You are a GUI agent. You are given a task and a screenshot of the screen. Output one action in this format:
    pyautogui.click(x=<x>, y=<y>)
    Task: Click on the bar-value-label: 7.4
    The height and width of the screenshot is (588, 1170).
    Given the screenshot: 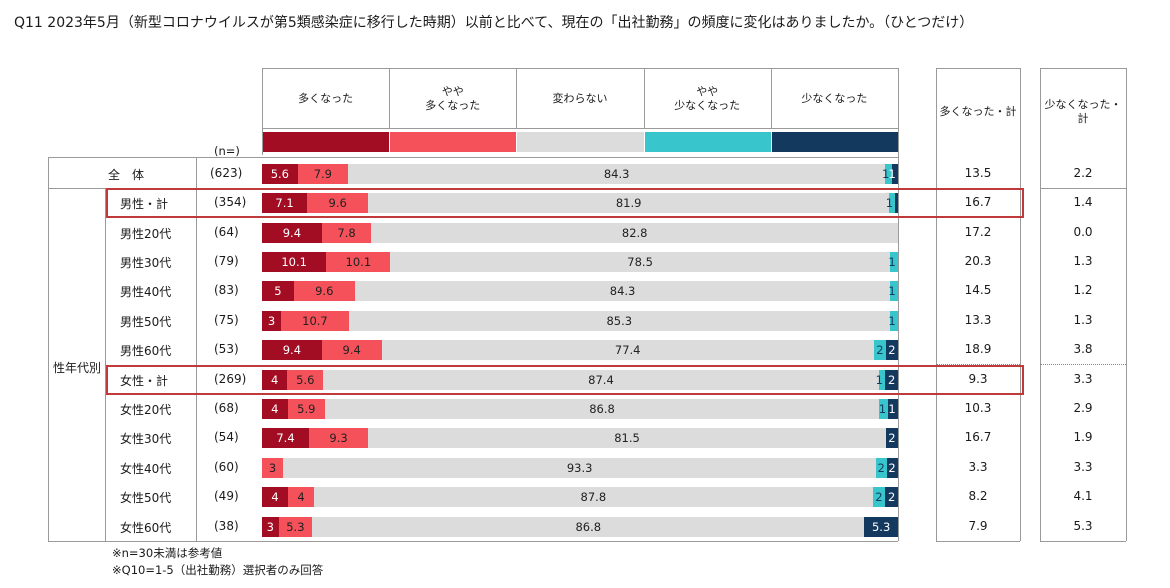 What is the action you would take?
    pyautogui.click(x=285, y=438)
    